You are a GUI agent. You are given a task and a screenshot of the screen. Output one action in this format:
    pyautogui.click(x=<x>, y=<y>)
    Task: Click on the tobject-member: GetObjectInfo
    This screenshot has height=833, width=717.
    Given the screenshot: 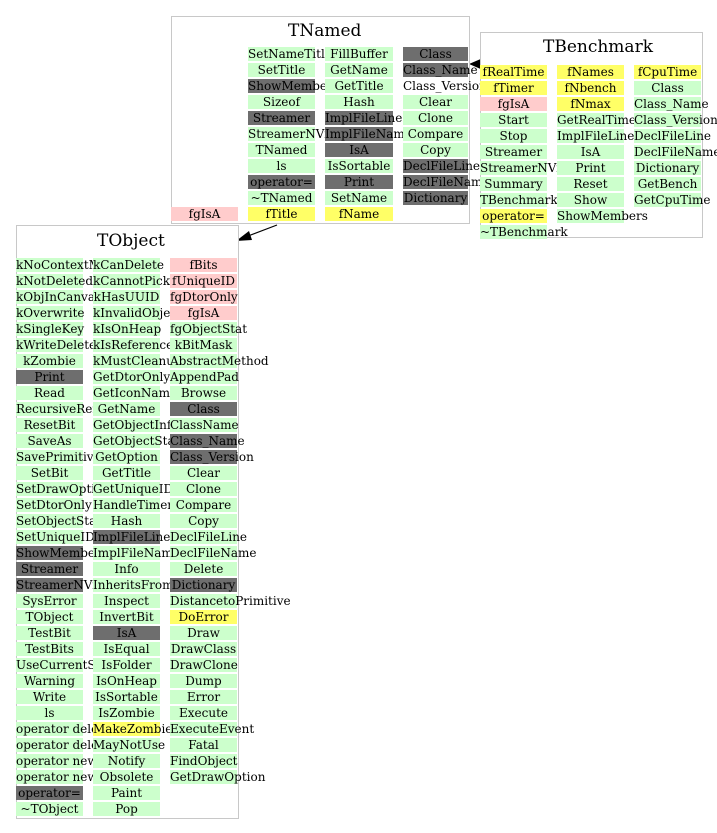 What is the action you would take?
    pyautogui.click(x=136, y=425)
    